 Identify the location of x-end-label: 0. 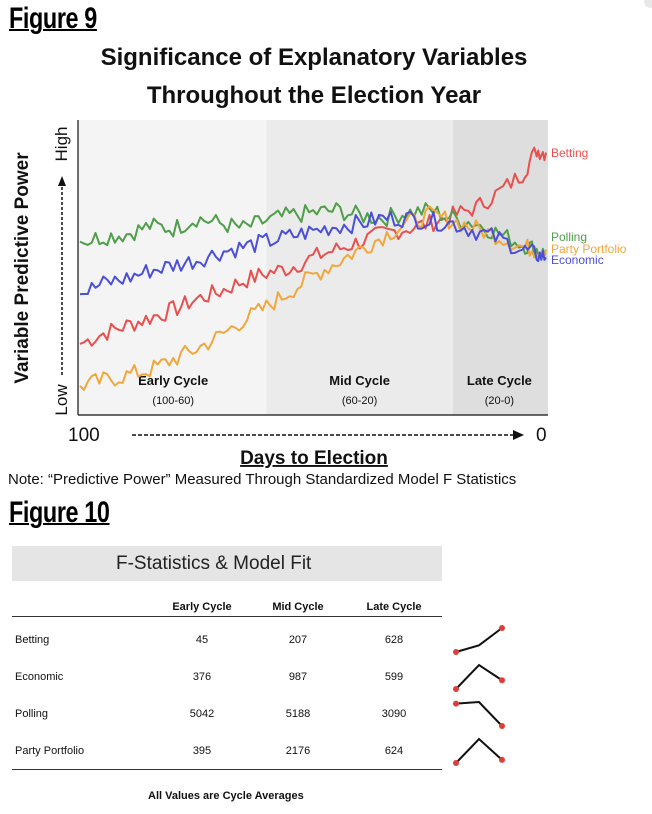
(541, 435).